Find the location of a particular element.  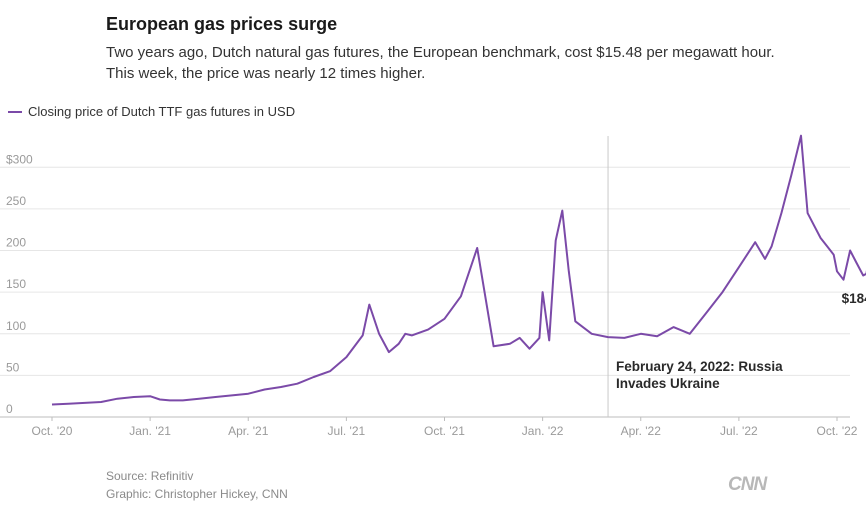

x-tick-label: Jul. '22 is located at coordinates (739, 431).